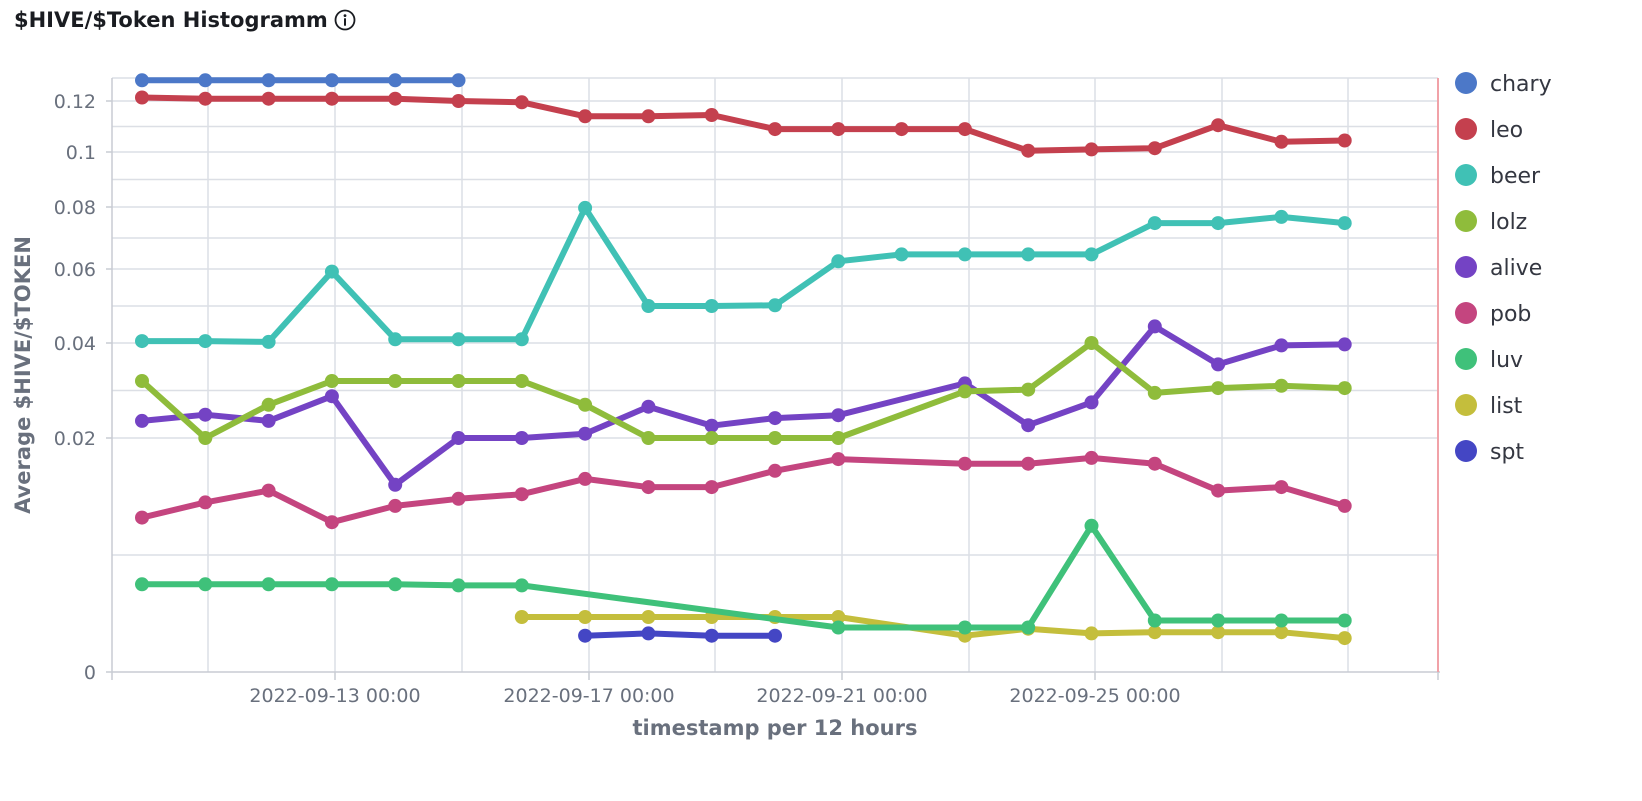  What do you see at coordinates (1498, 176) in the screenshot?
I see `legend-item-beer: beer` at bounding box center [1498, 176].